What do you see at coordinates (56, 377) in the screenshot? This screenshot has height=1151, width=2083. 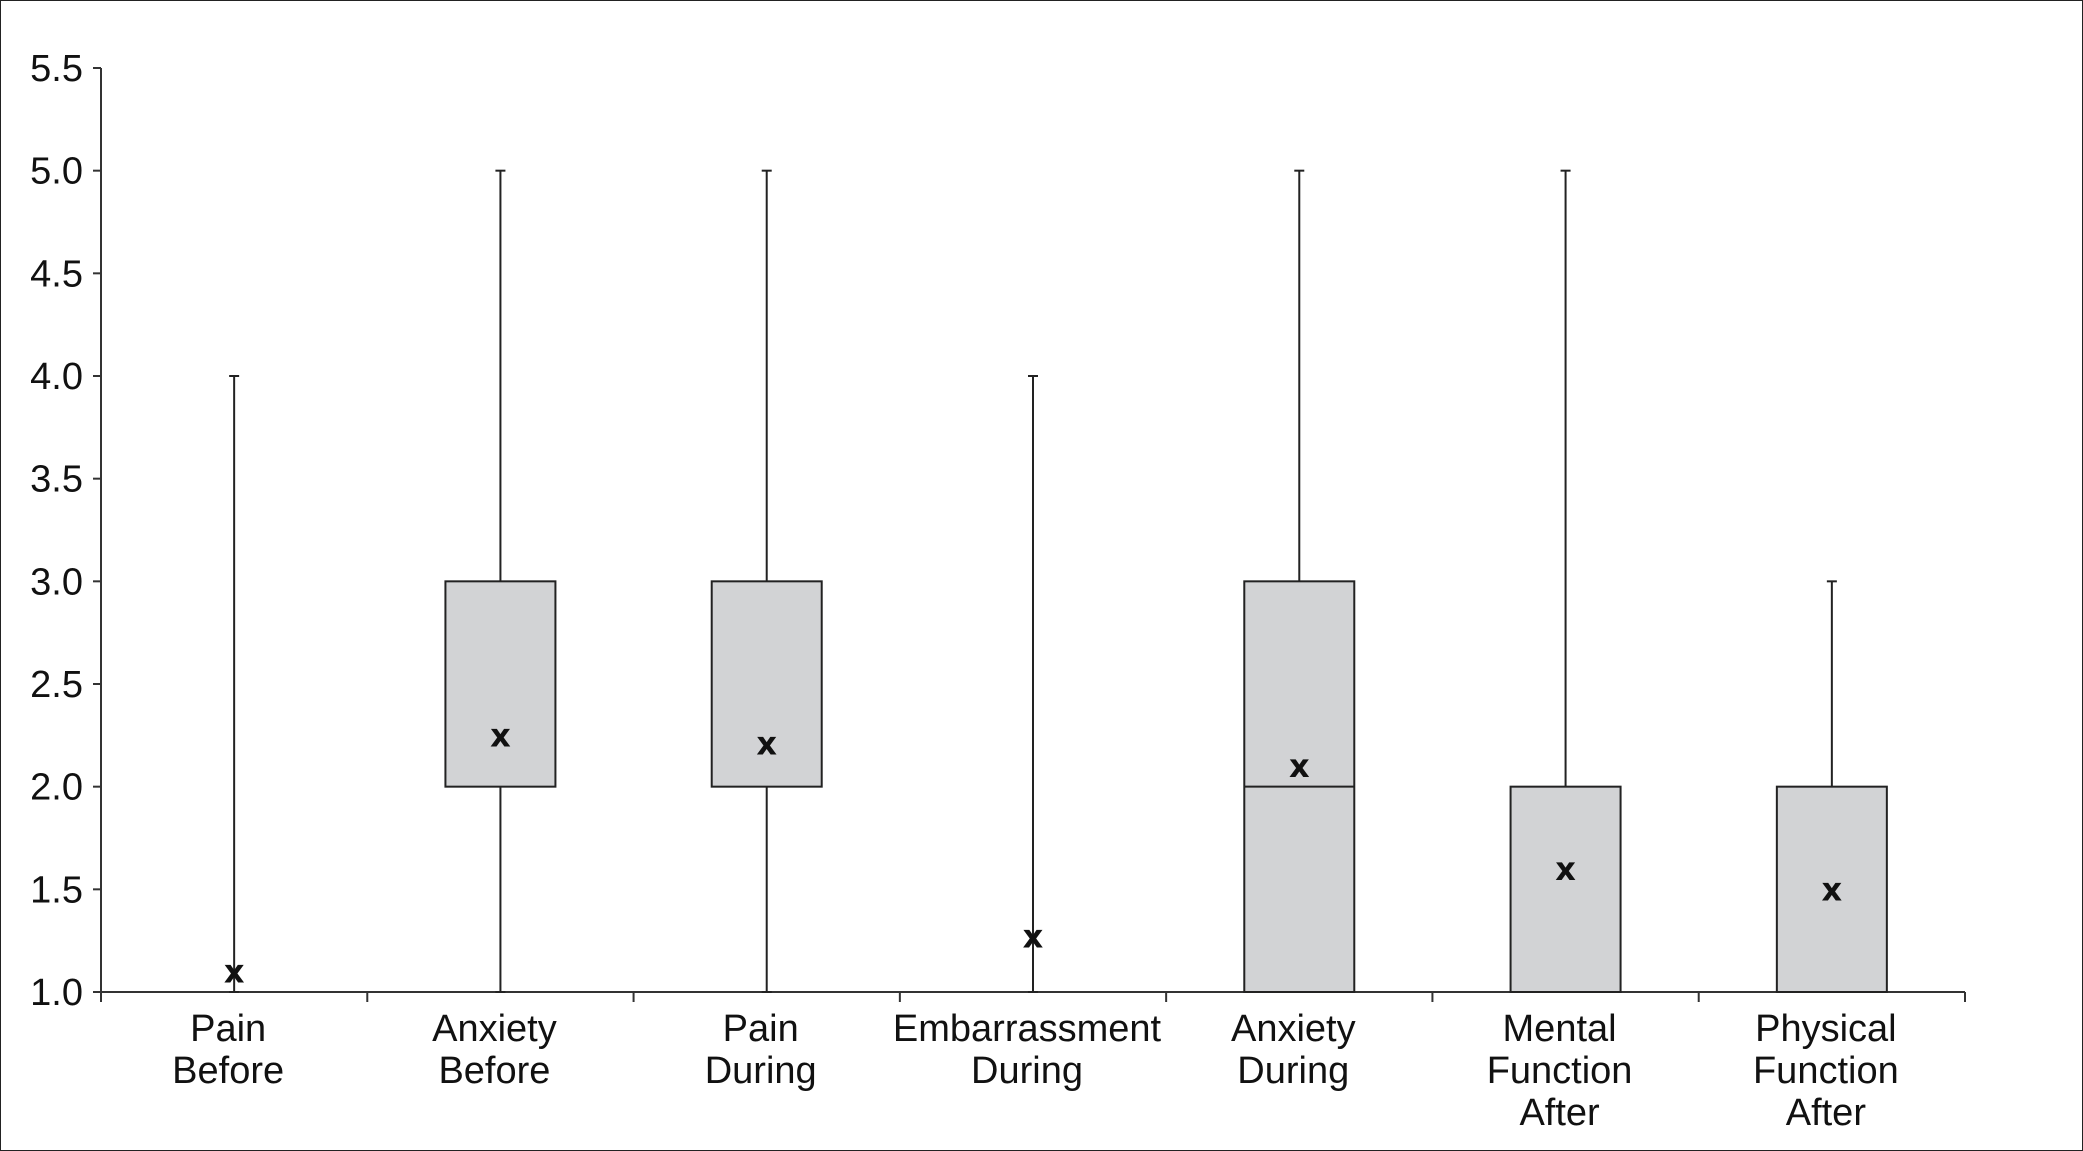 I see `y-tick-label: 4.0` at bounding box center [56, 377].